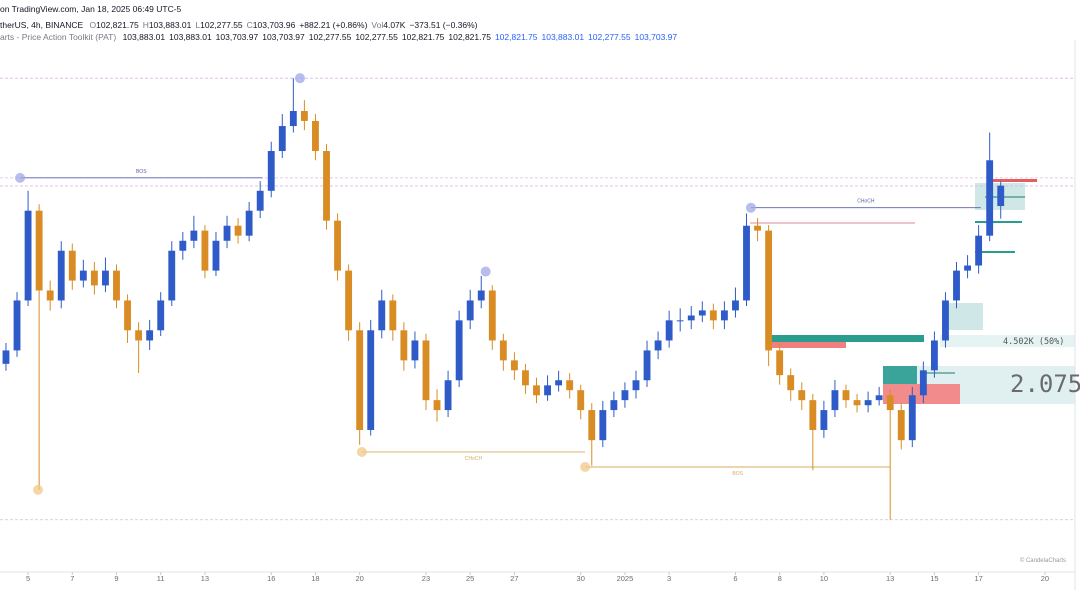 This screenshot has width=1080, height=608. Describe the element at coordinates (426, 578) in the screenshot. I see `x-tick-label: 23` at that location.